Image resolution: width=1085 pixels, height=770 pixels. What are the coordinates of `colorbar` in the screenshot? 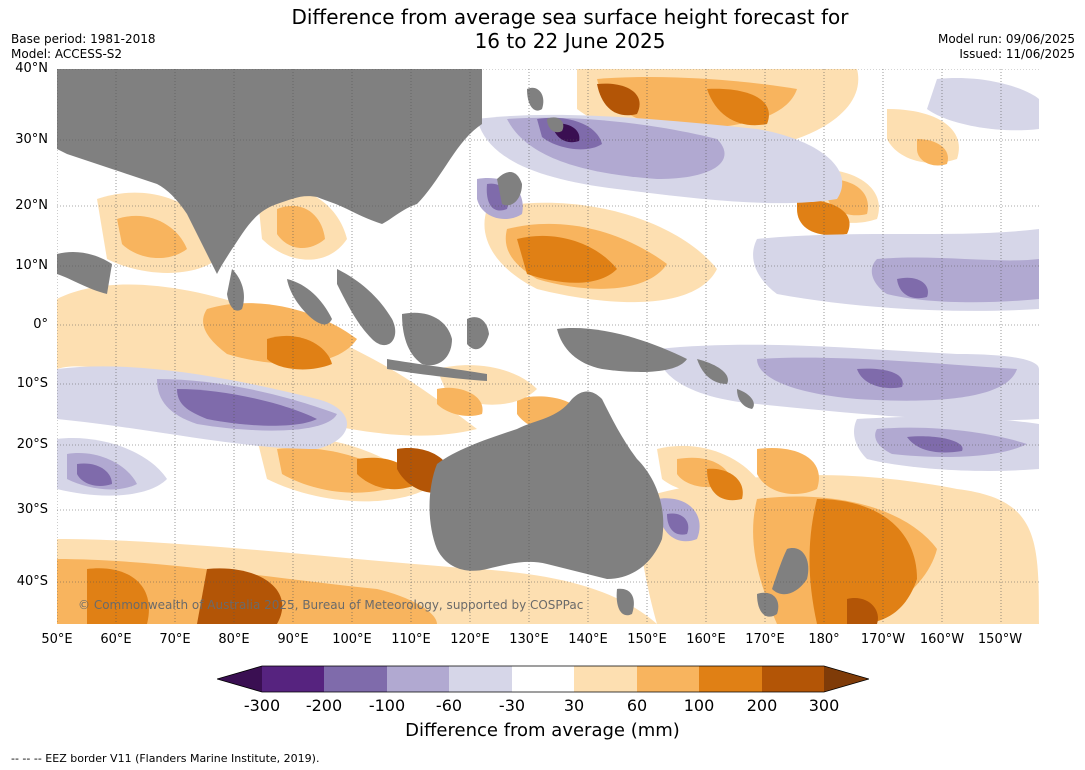 It's located at (543, 679).